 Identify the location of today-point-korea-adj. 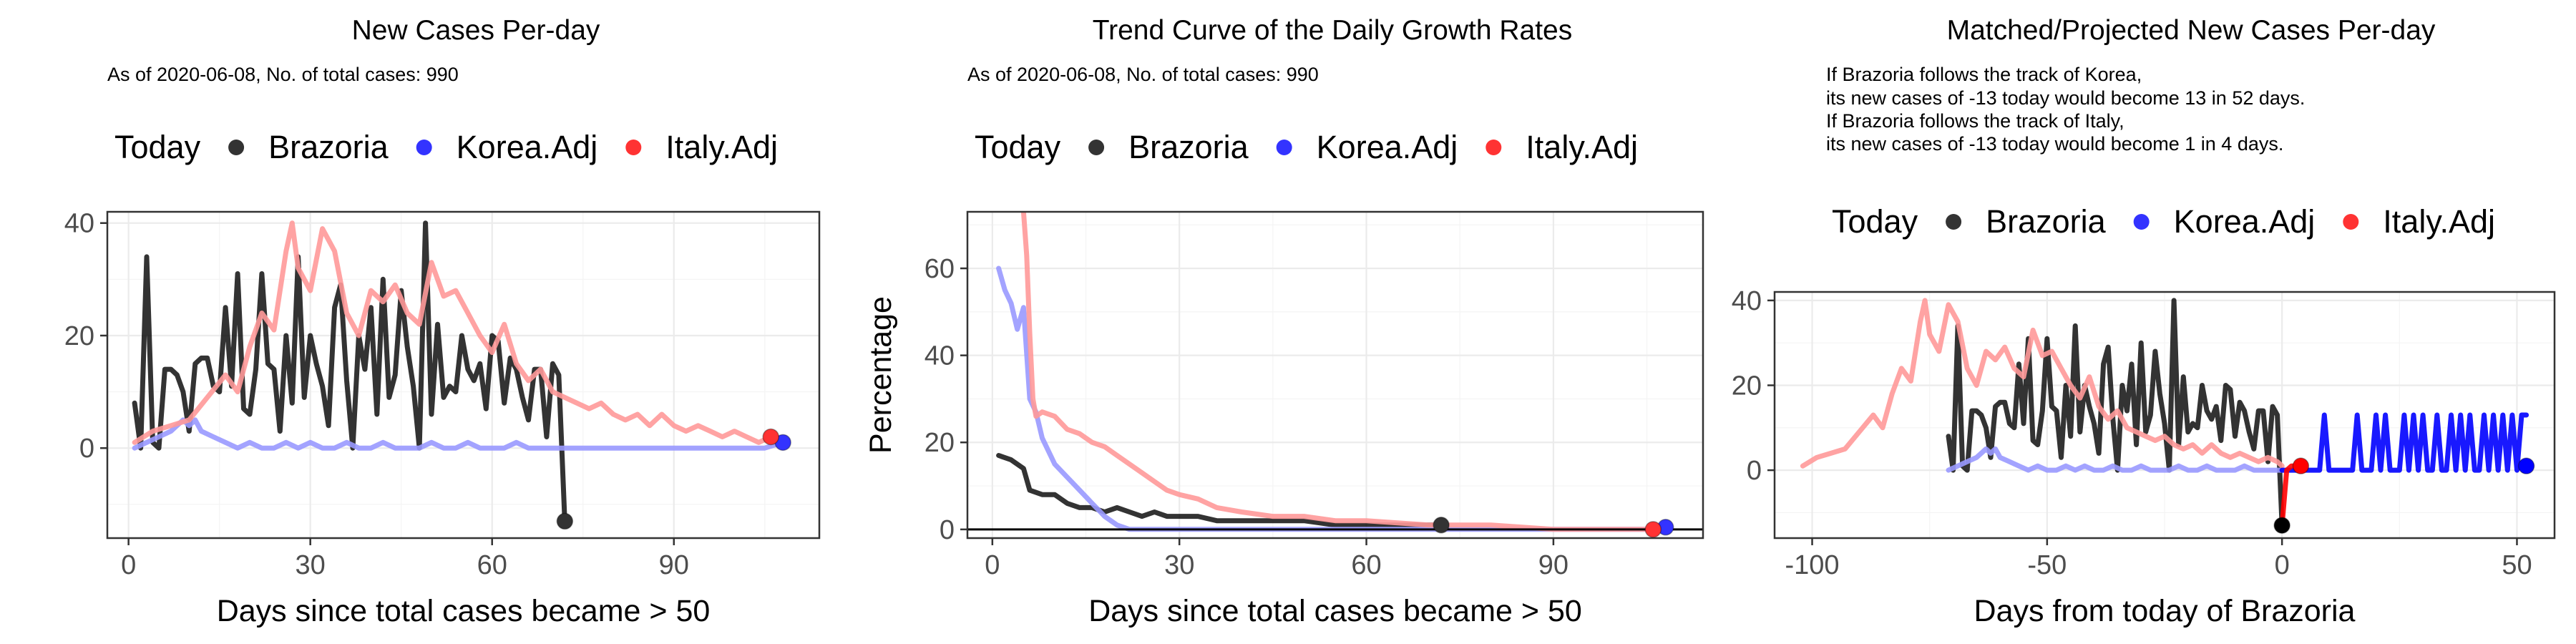
(2526, 465).